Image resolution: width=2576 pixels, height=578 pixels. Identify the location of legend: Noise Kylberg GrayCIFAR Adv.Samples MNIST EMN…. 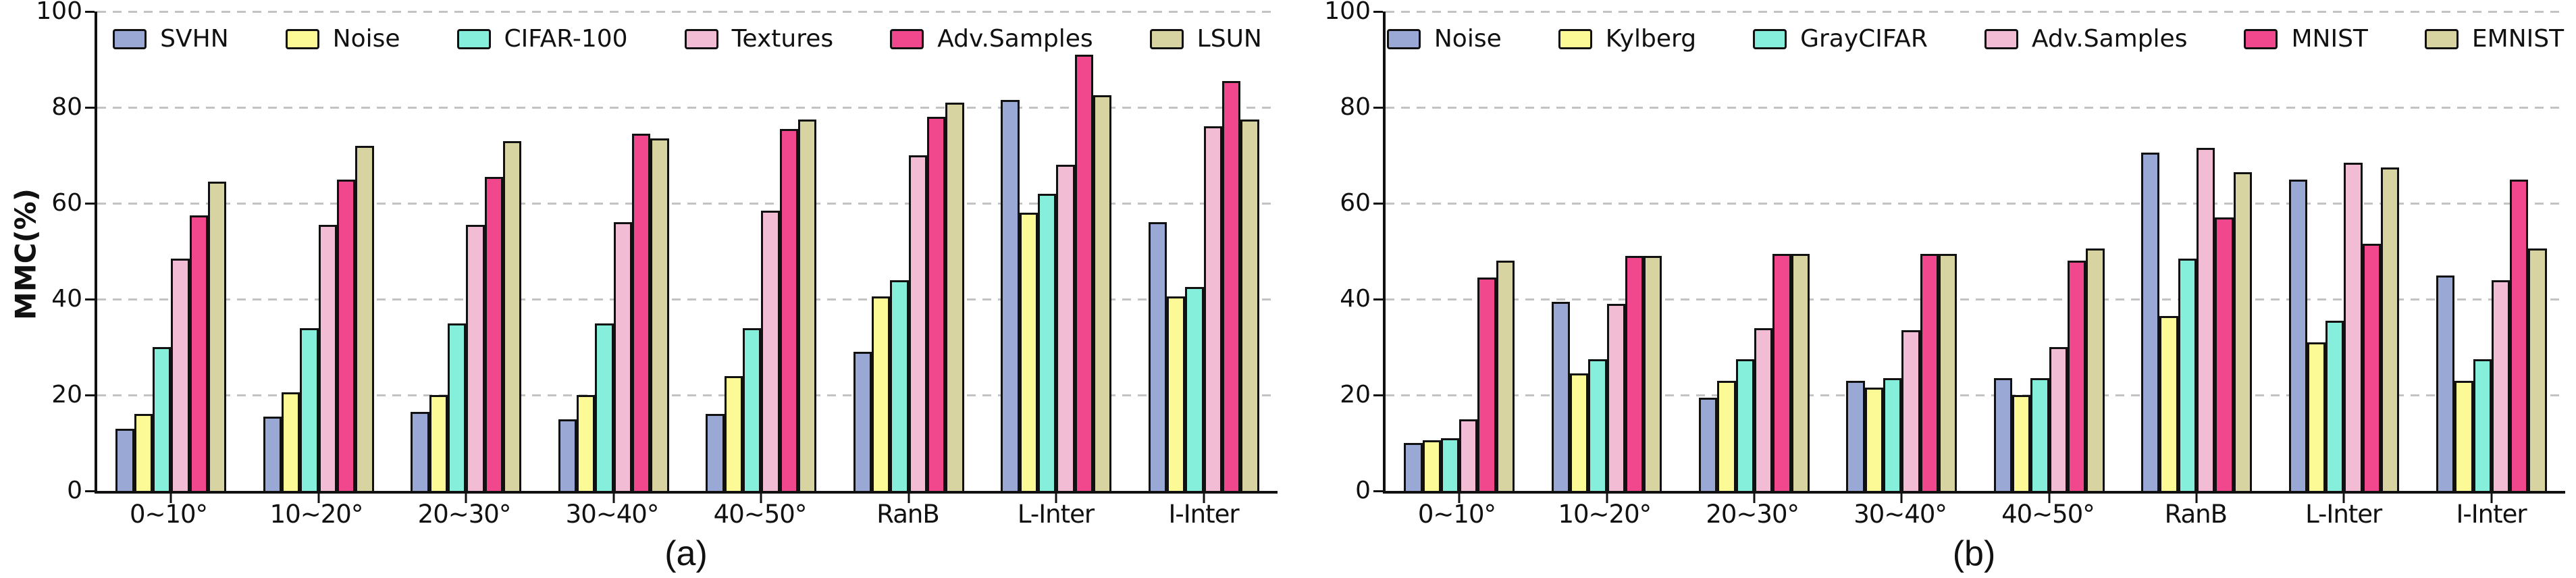
(1975, 39).